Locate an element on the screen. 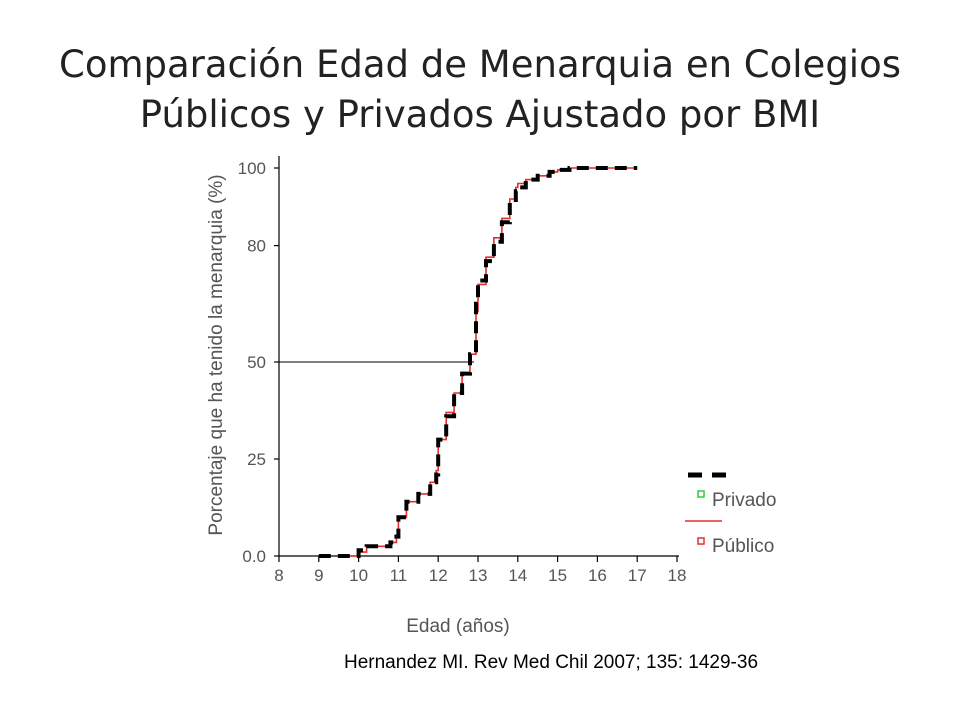 This screenshot has width=960, height=720. x-tick-label: 11 is located at coordinates (399, 575).